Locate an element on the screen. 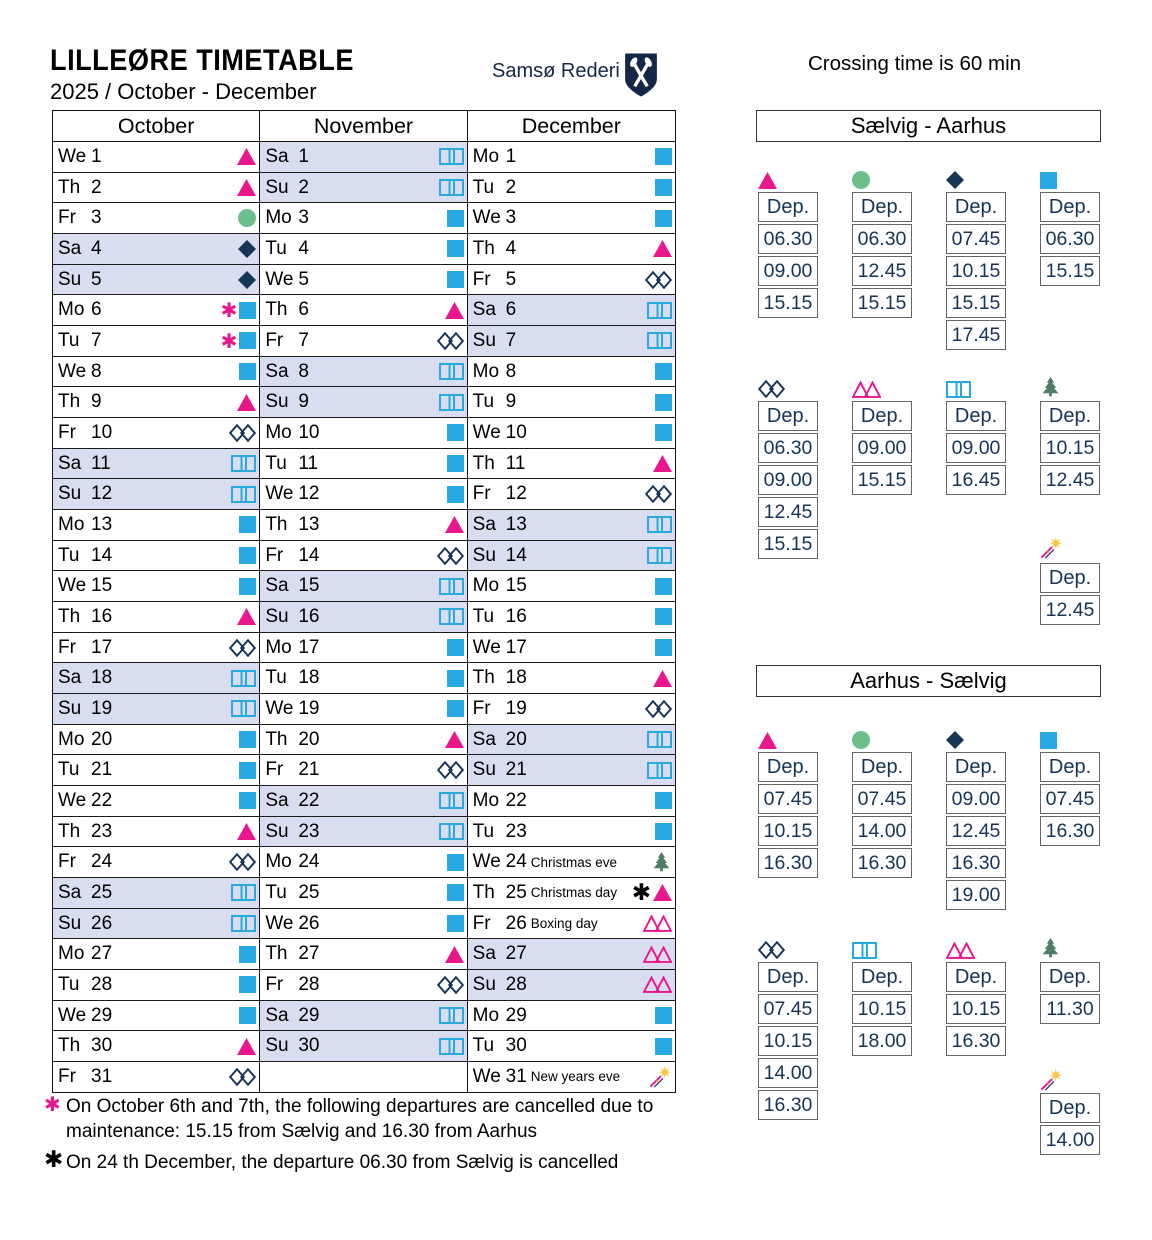 This screenshot has height=1240, width=1152. dep-time-cell: 12.45 is located at coordinates (882, 271).